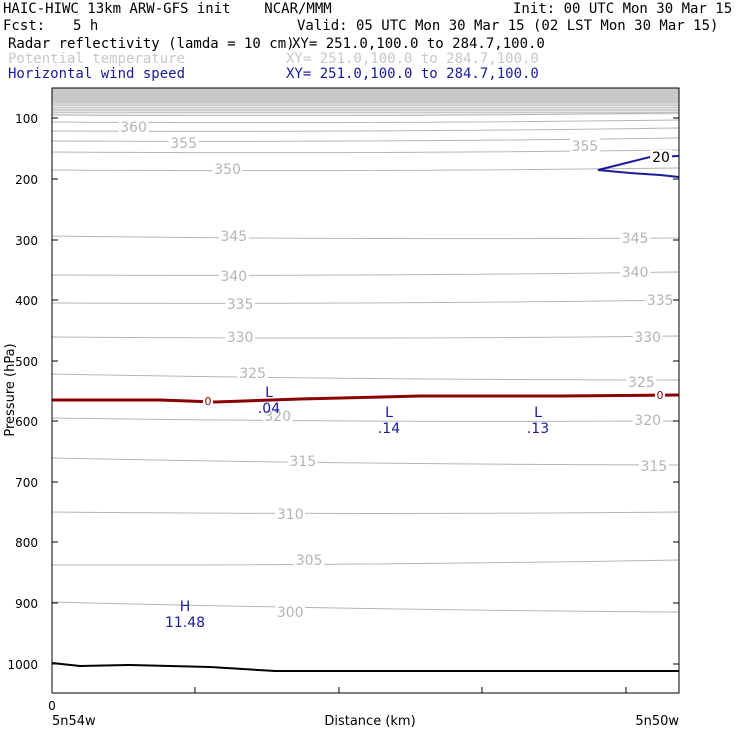  What do you see at coordinates (26, 483) in the screenshot?
I see `y-tick-label: 700` at bounding box center [26, 483].